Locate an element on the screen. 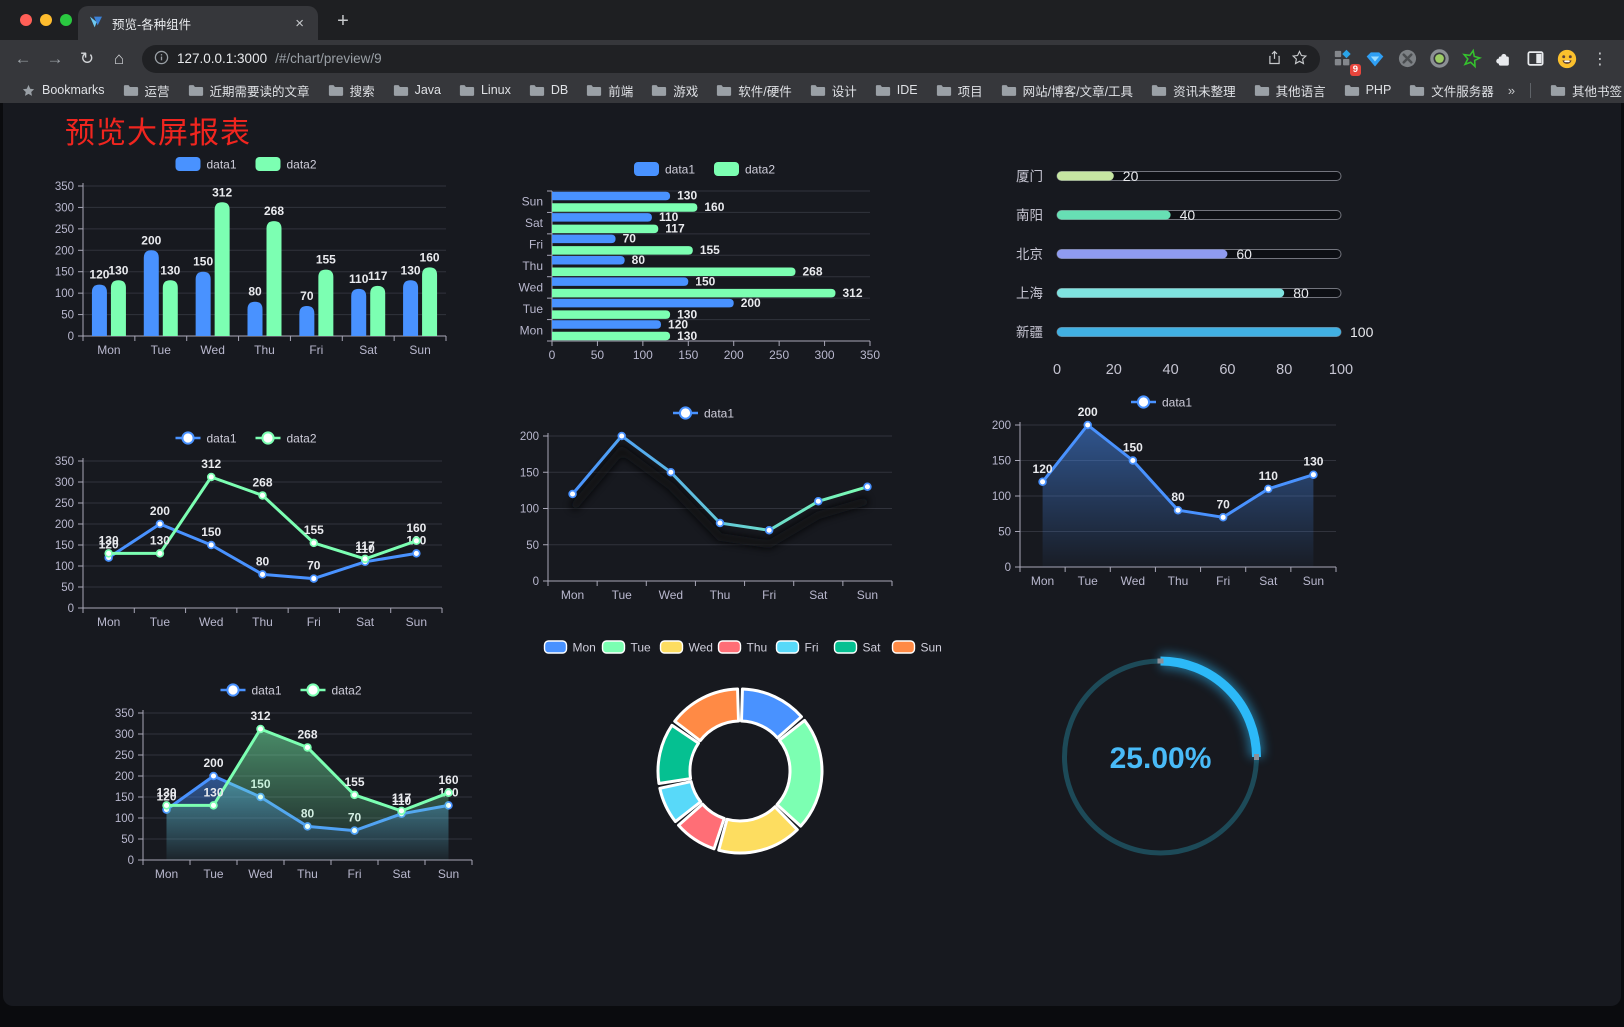 The width and height of the screenshot is (1624, 1027). puzzle-extension-icon is located at coordinates (1503, 59).